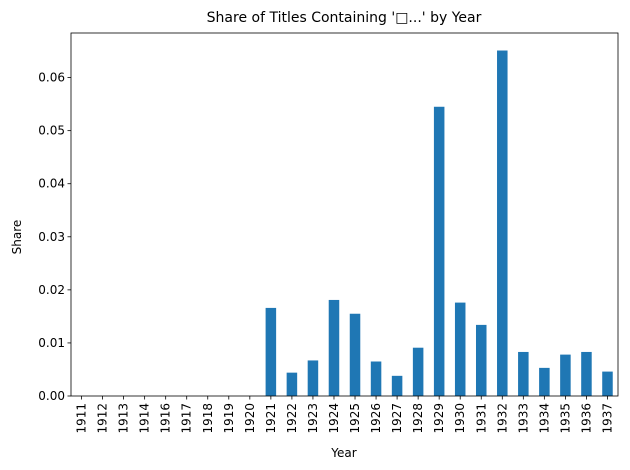 The width and height of the screenshot is (630, 470). I want to click on x-tick-label: 1927, so click(397, 418).